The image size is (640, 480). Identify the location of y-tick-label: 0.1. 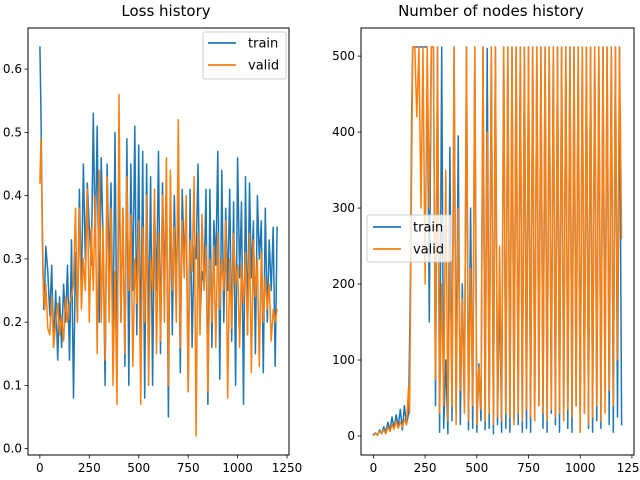
(12, 385).